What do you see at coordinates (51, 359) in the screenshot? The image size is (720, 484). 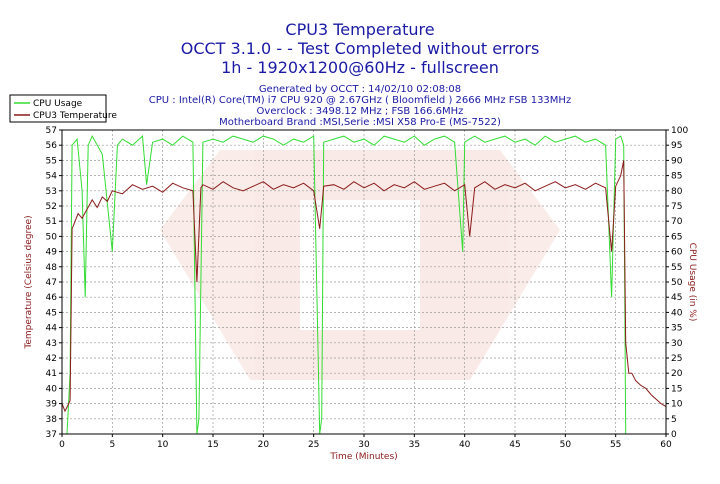 I see `y-left-tick-label: 42` at bounding box center [51, 359].